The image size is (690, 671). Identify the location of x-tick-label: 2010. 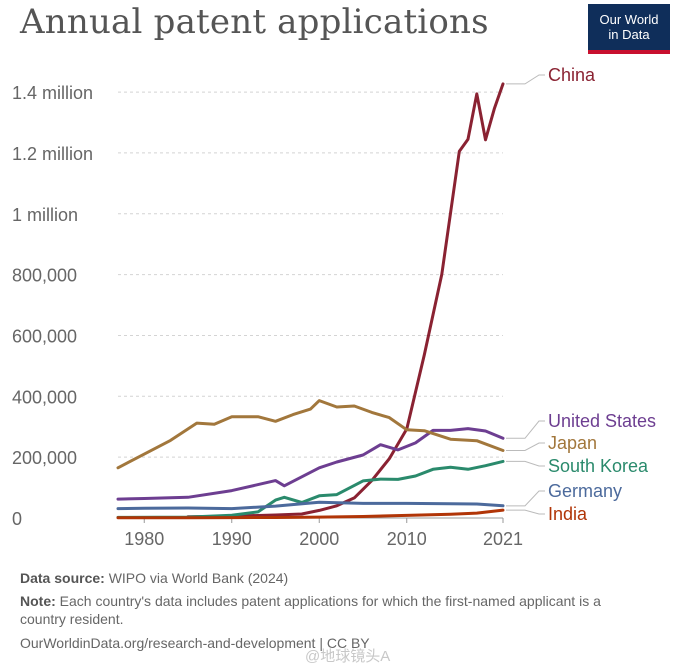
(407, 539).